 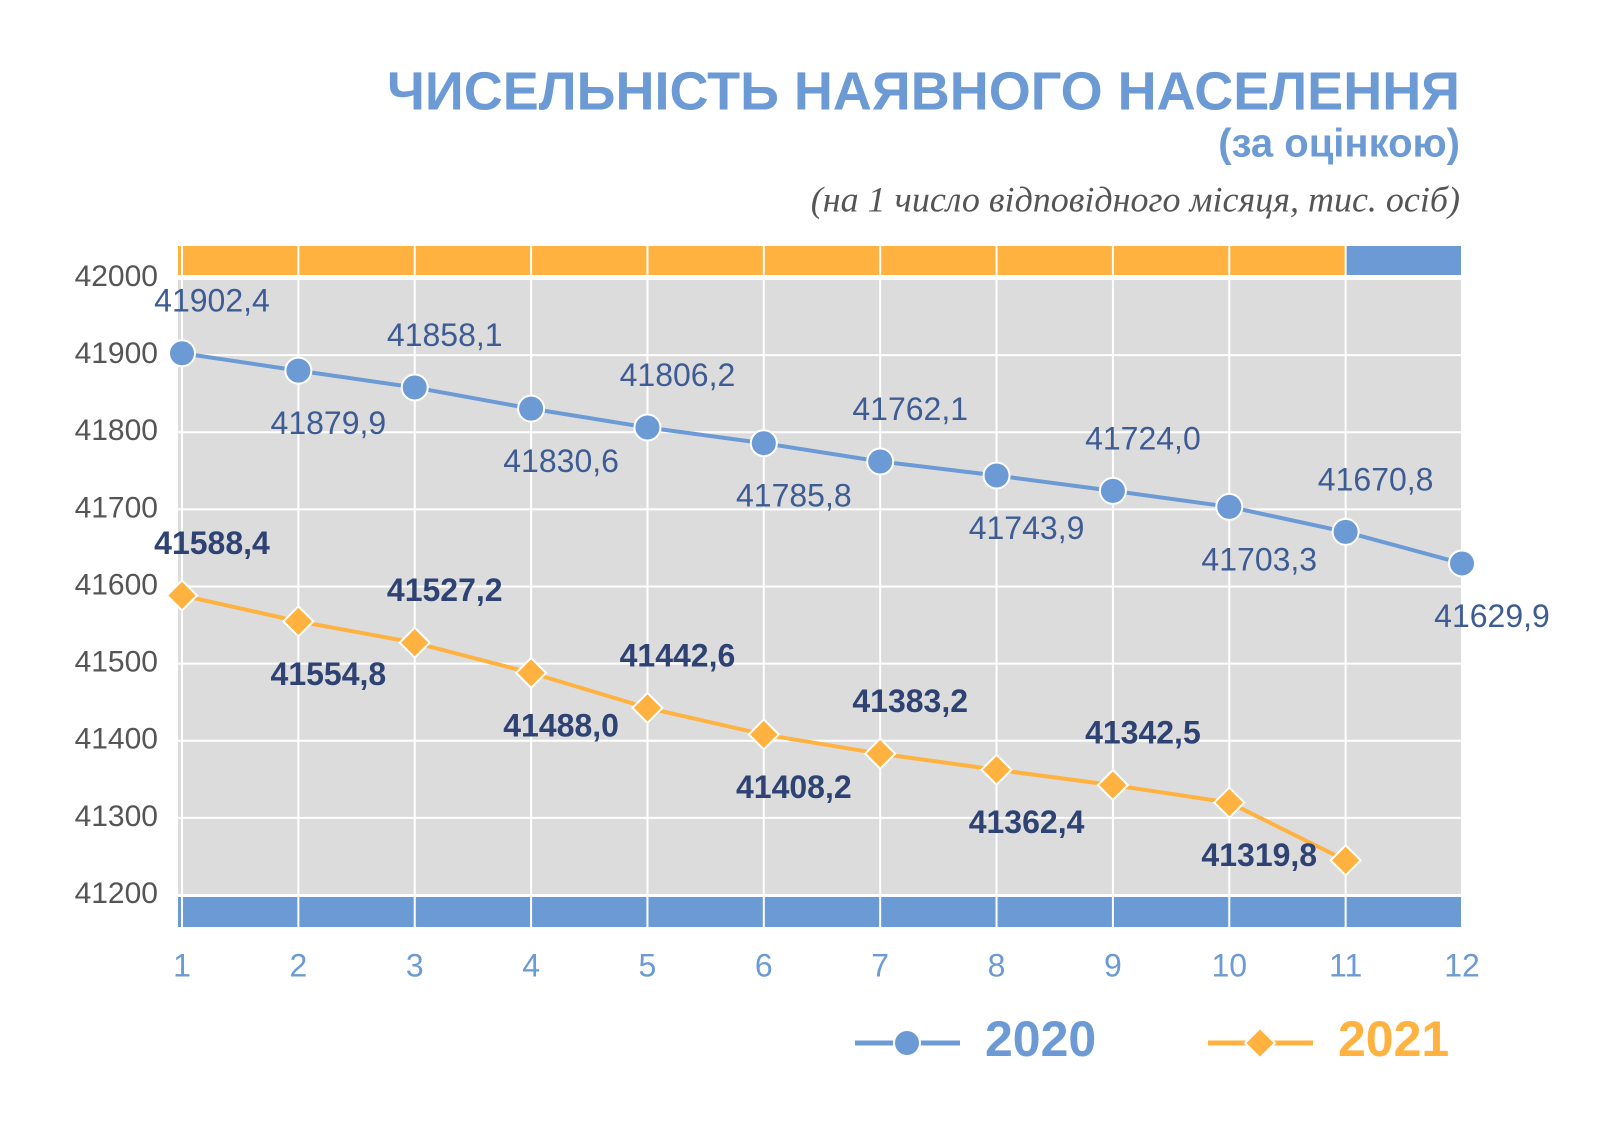 What do you see at coordinates (116, 816) in the screenshot?
I see `y-tick-label: 41300` at bounding box center [116, 816].